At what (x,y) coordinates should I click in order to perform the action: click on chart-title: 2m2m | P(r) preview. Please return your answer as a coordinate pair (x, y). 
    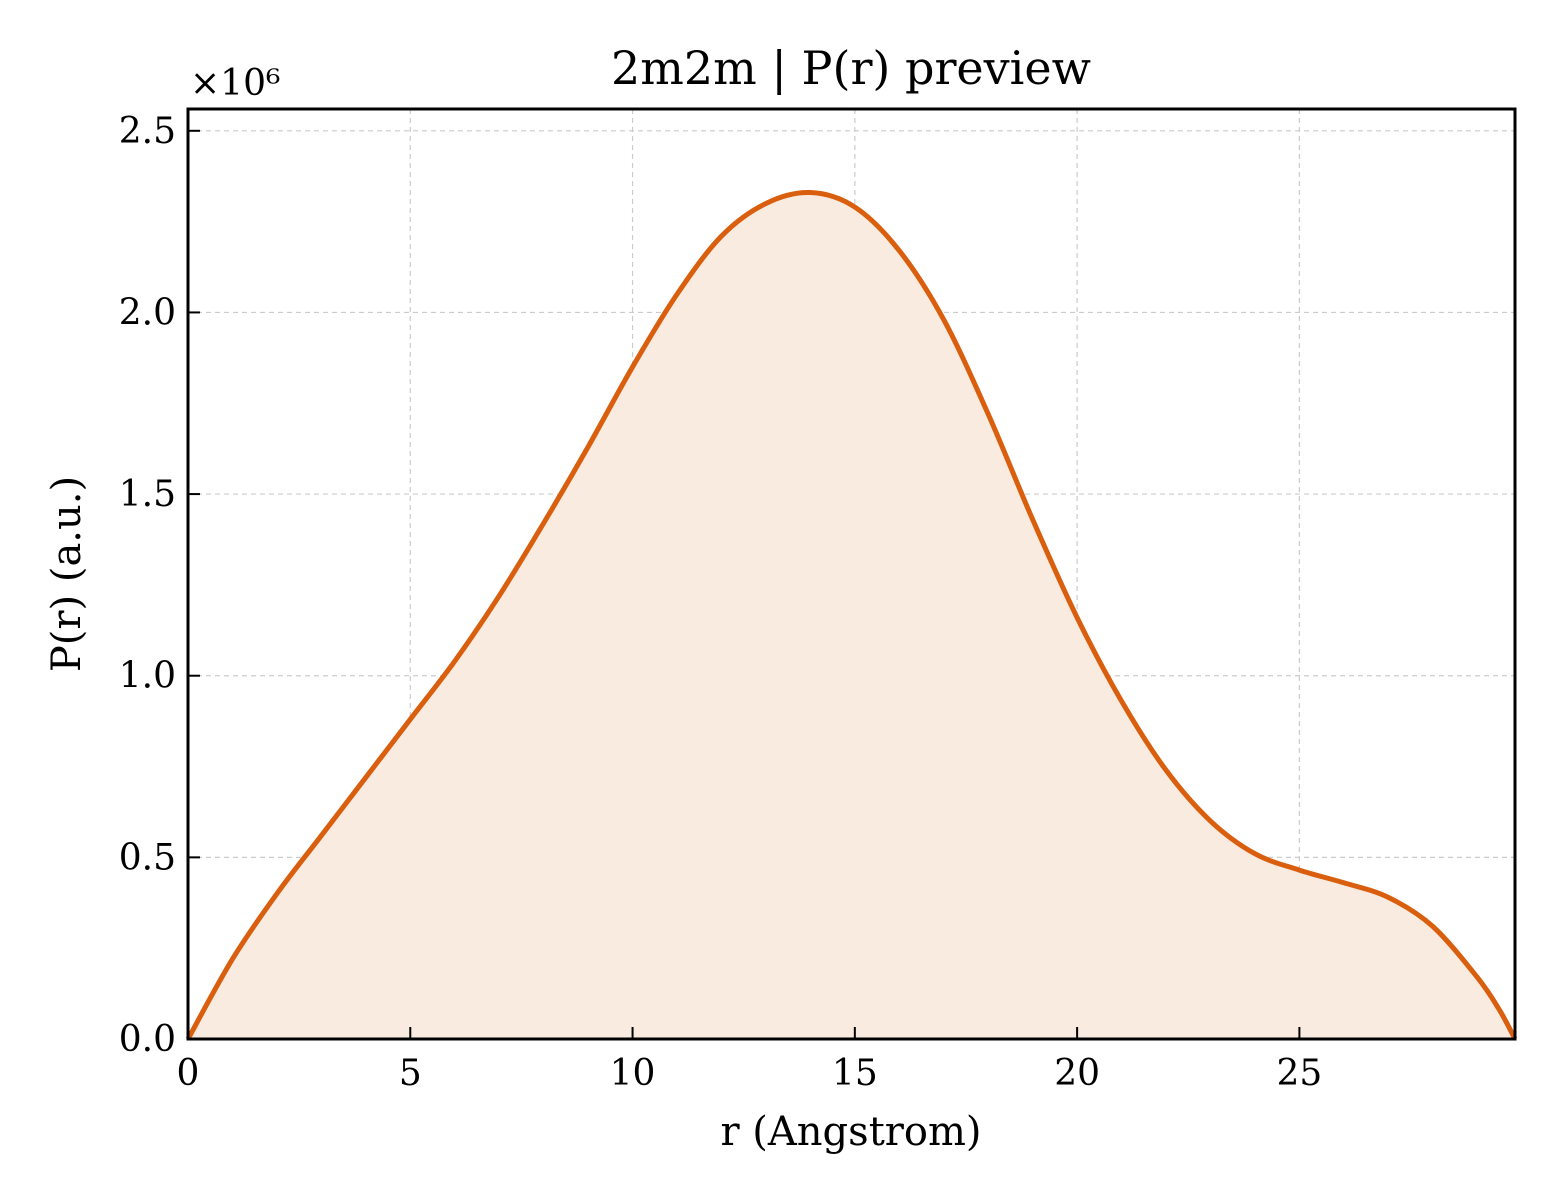
    Looking at the image, I should click on (851, 68).